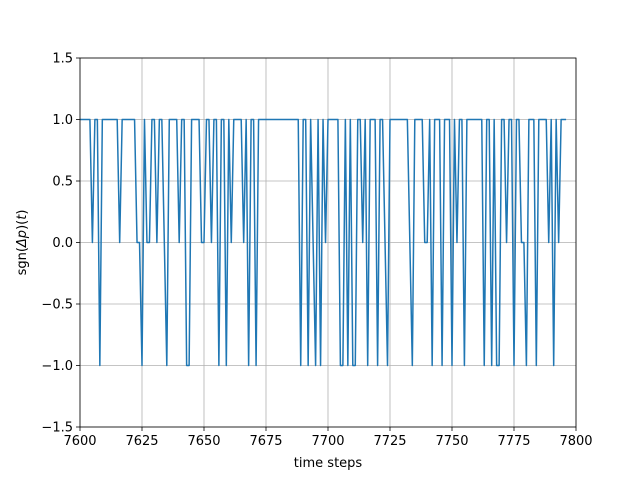 The image size is (640, 480). What do you see at coordinates (513, 441) in the screenshot?
I see `x-tick-label: 7775` at bounding box center [513, 441].